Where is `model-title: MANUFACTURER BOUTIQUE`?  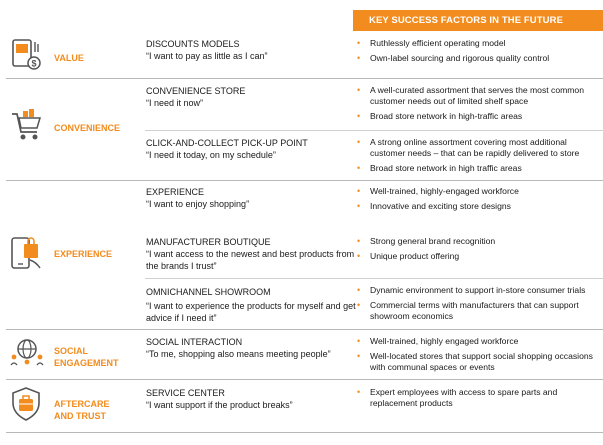 model-title: MANUFACTURER BOUTIQUE is located at coordinates (208, 242).